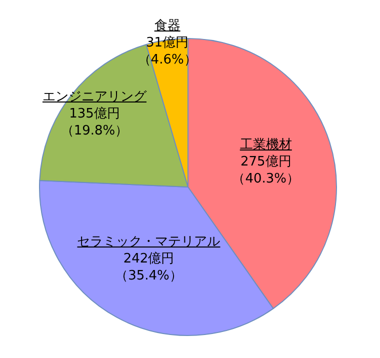 This screenshot has height=358, width=380. I want to click on slice-label: 工業機材, so click(265, 145).